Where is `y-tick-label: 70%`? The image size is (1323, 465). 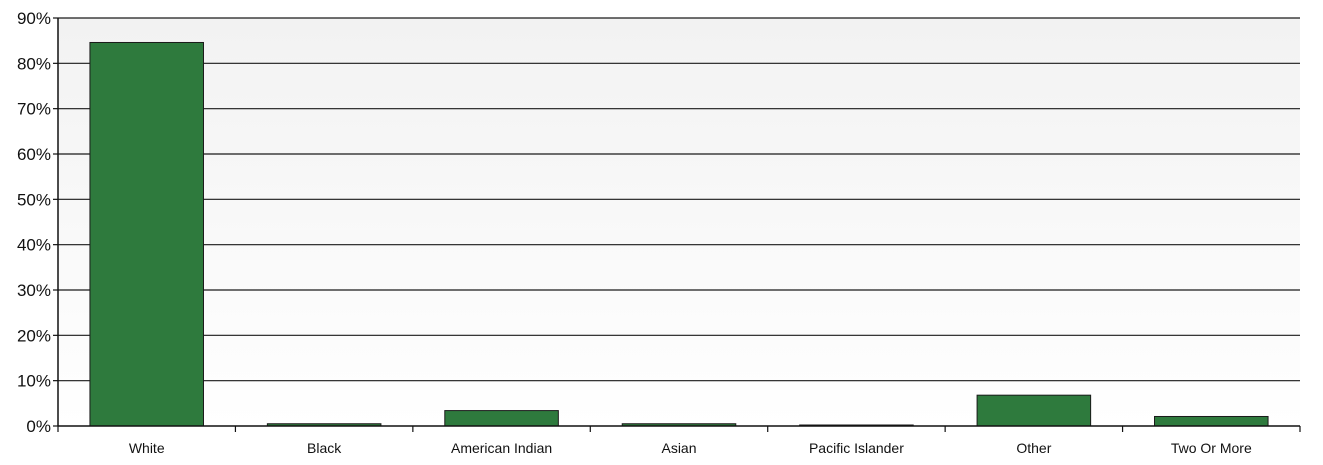 y-tick-label: 70% is located at coordinates (34, 109).